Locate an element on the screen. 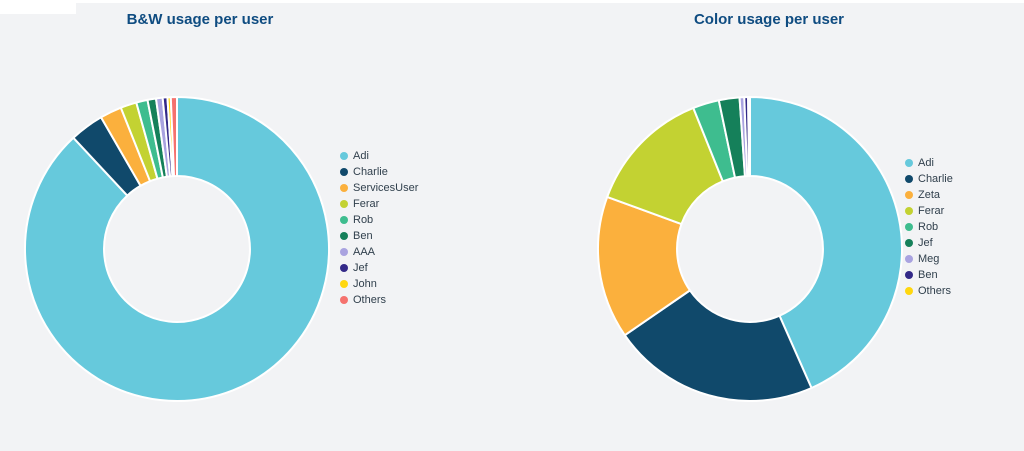 The image size is (1024, 451). legend-item-AAA: AAA is located at coordinates (379, 252).